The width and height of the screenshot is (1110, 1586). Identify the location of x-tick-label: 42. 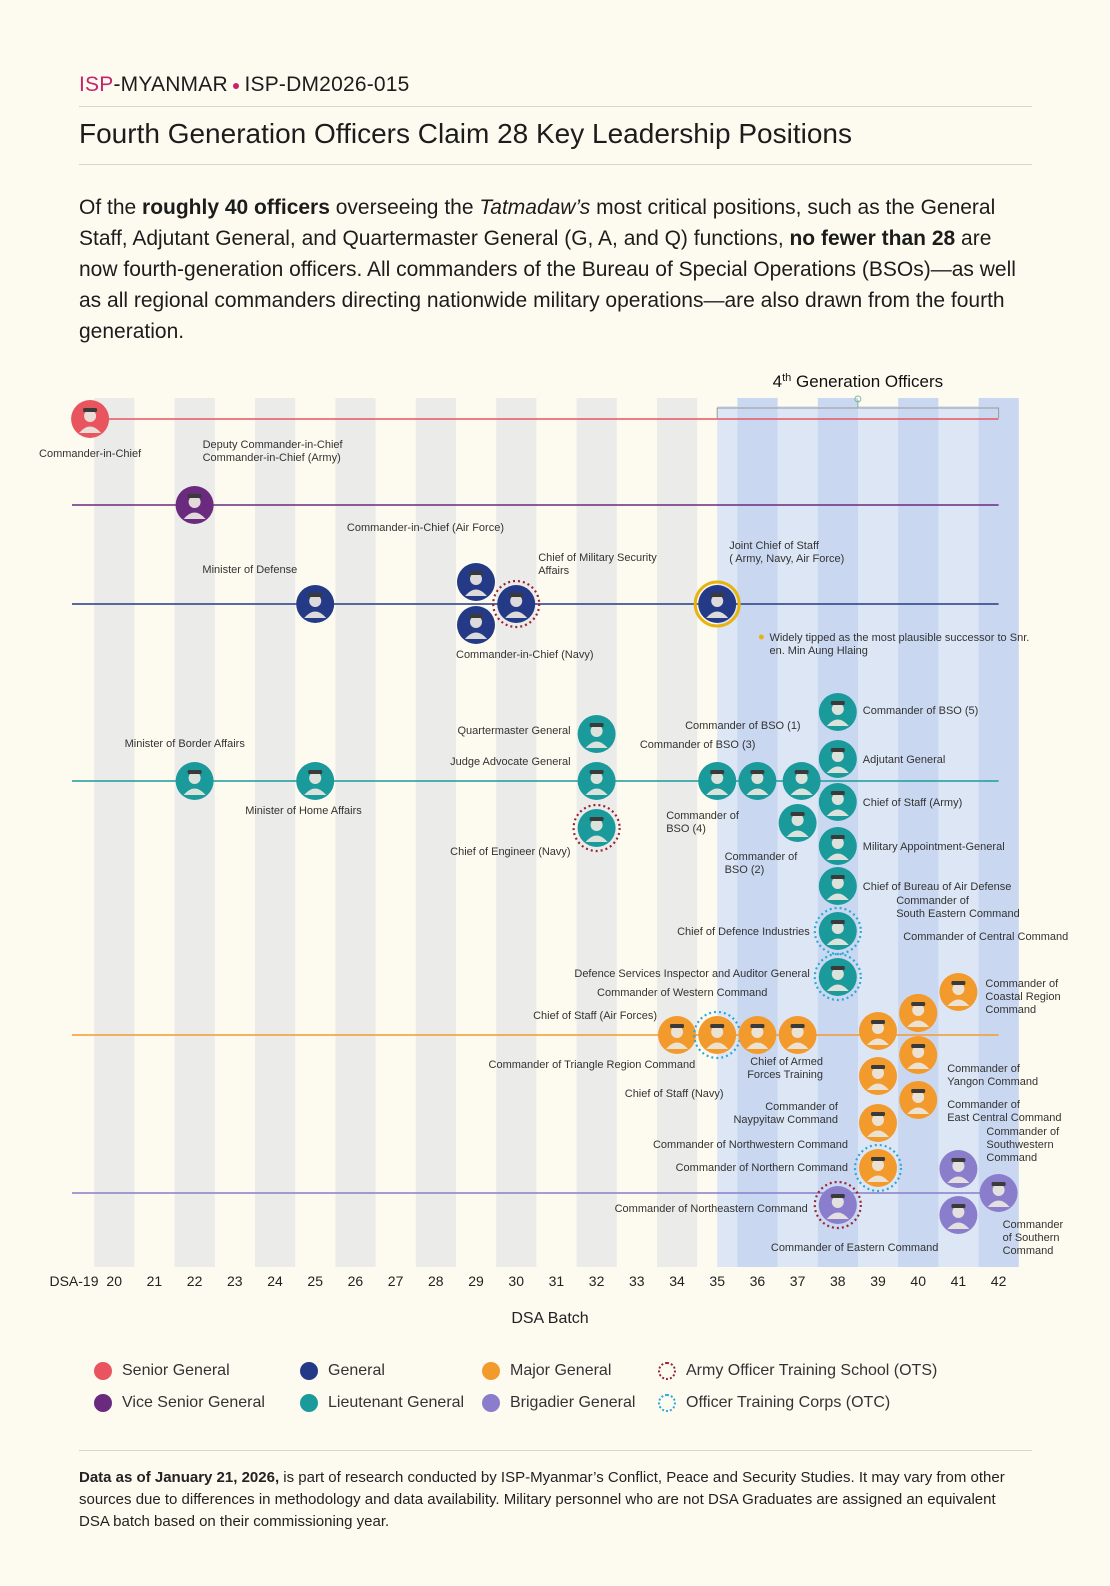
(999, 1281).